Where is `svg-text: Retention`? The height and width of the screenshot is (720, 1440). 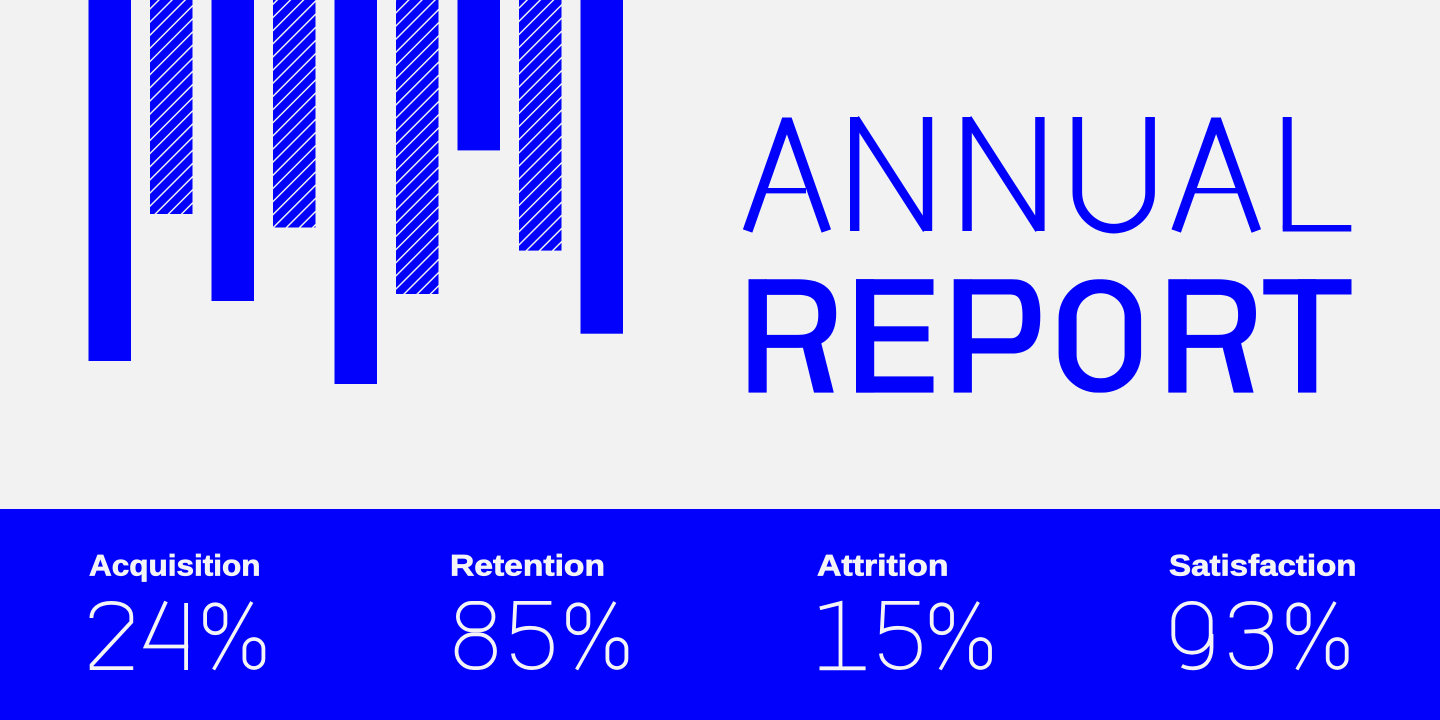
svg-text: Retention is located at coordinates (527, 566).